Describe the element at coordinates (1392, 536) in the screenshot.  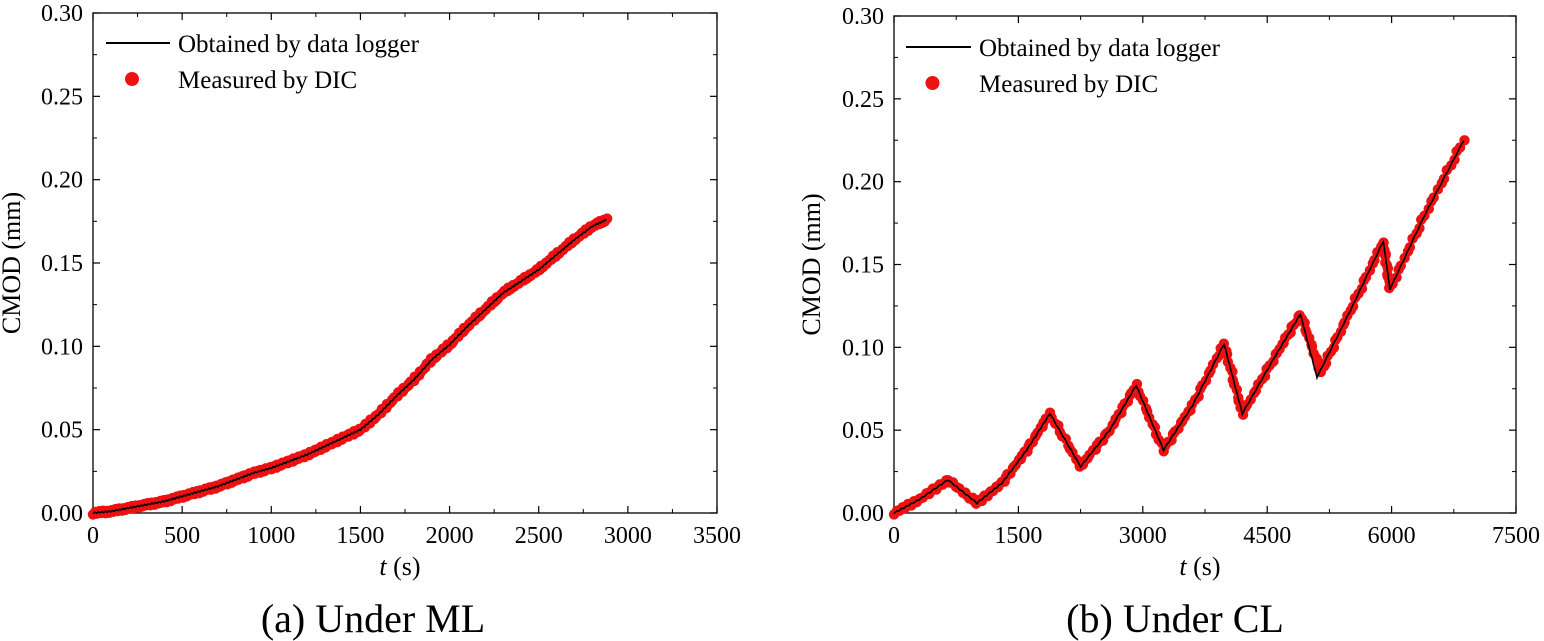
I see `x-tick-label: 6000` at that location.